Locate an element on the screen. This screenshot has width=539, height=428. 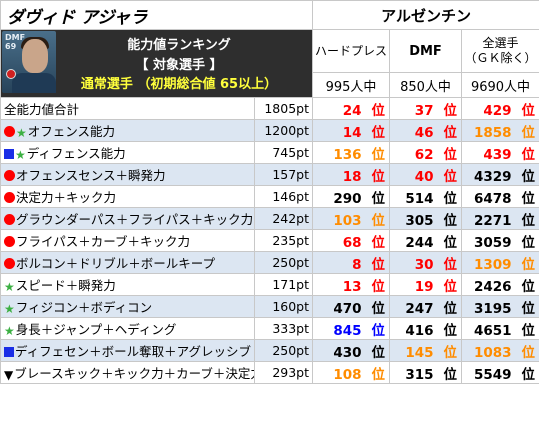
stat-label: ★ディフェンス能力 is located at coordinates (127, 152).